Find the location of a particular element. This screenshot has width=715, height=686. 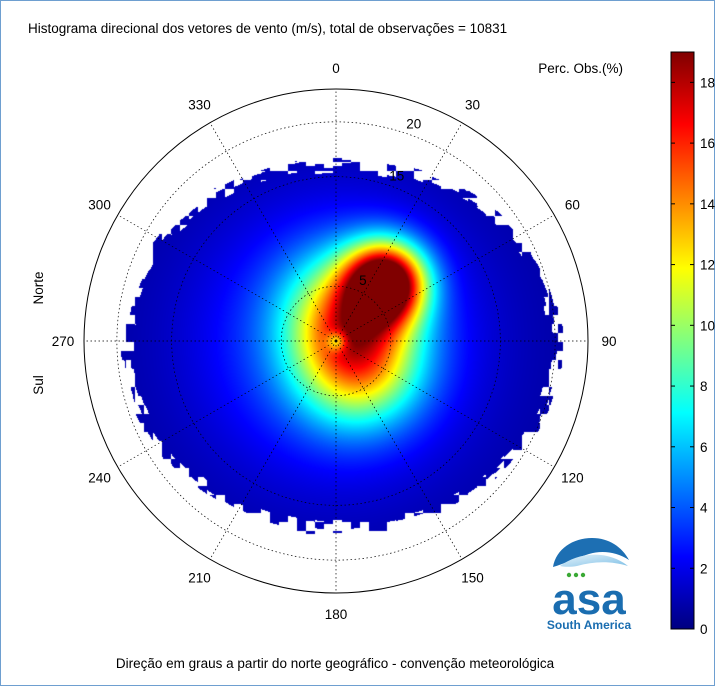

angle-tick-label: 30 is located at coordinates (472, 105).